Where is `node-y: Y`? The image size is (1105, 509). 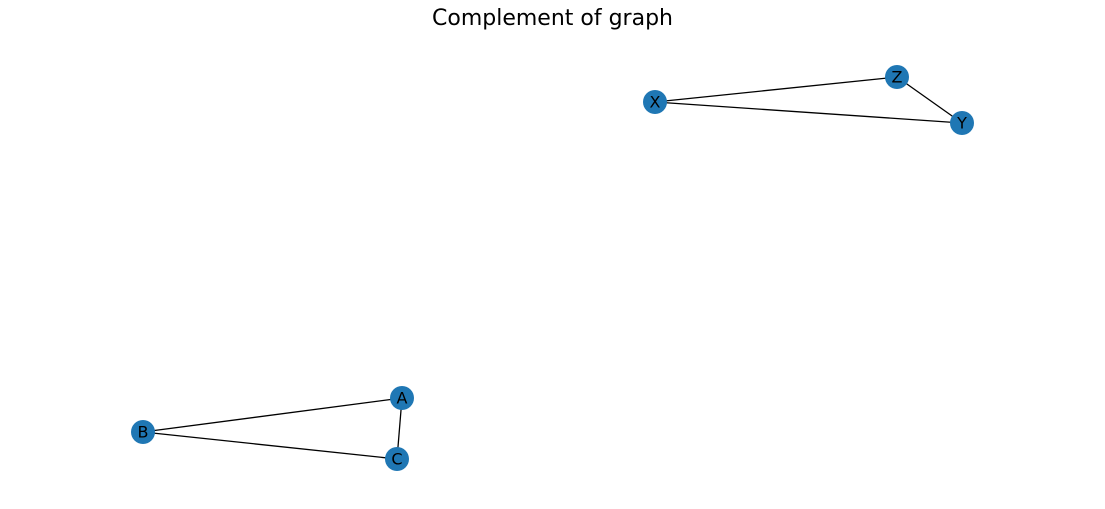
node-y: Y is located at coordinates (962, 123).